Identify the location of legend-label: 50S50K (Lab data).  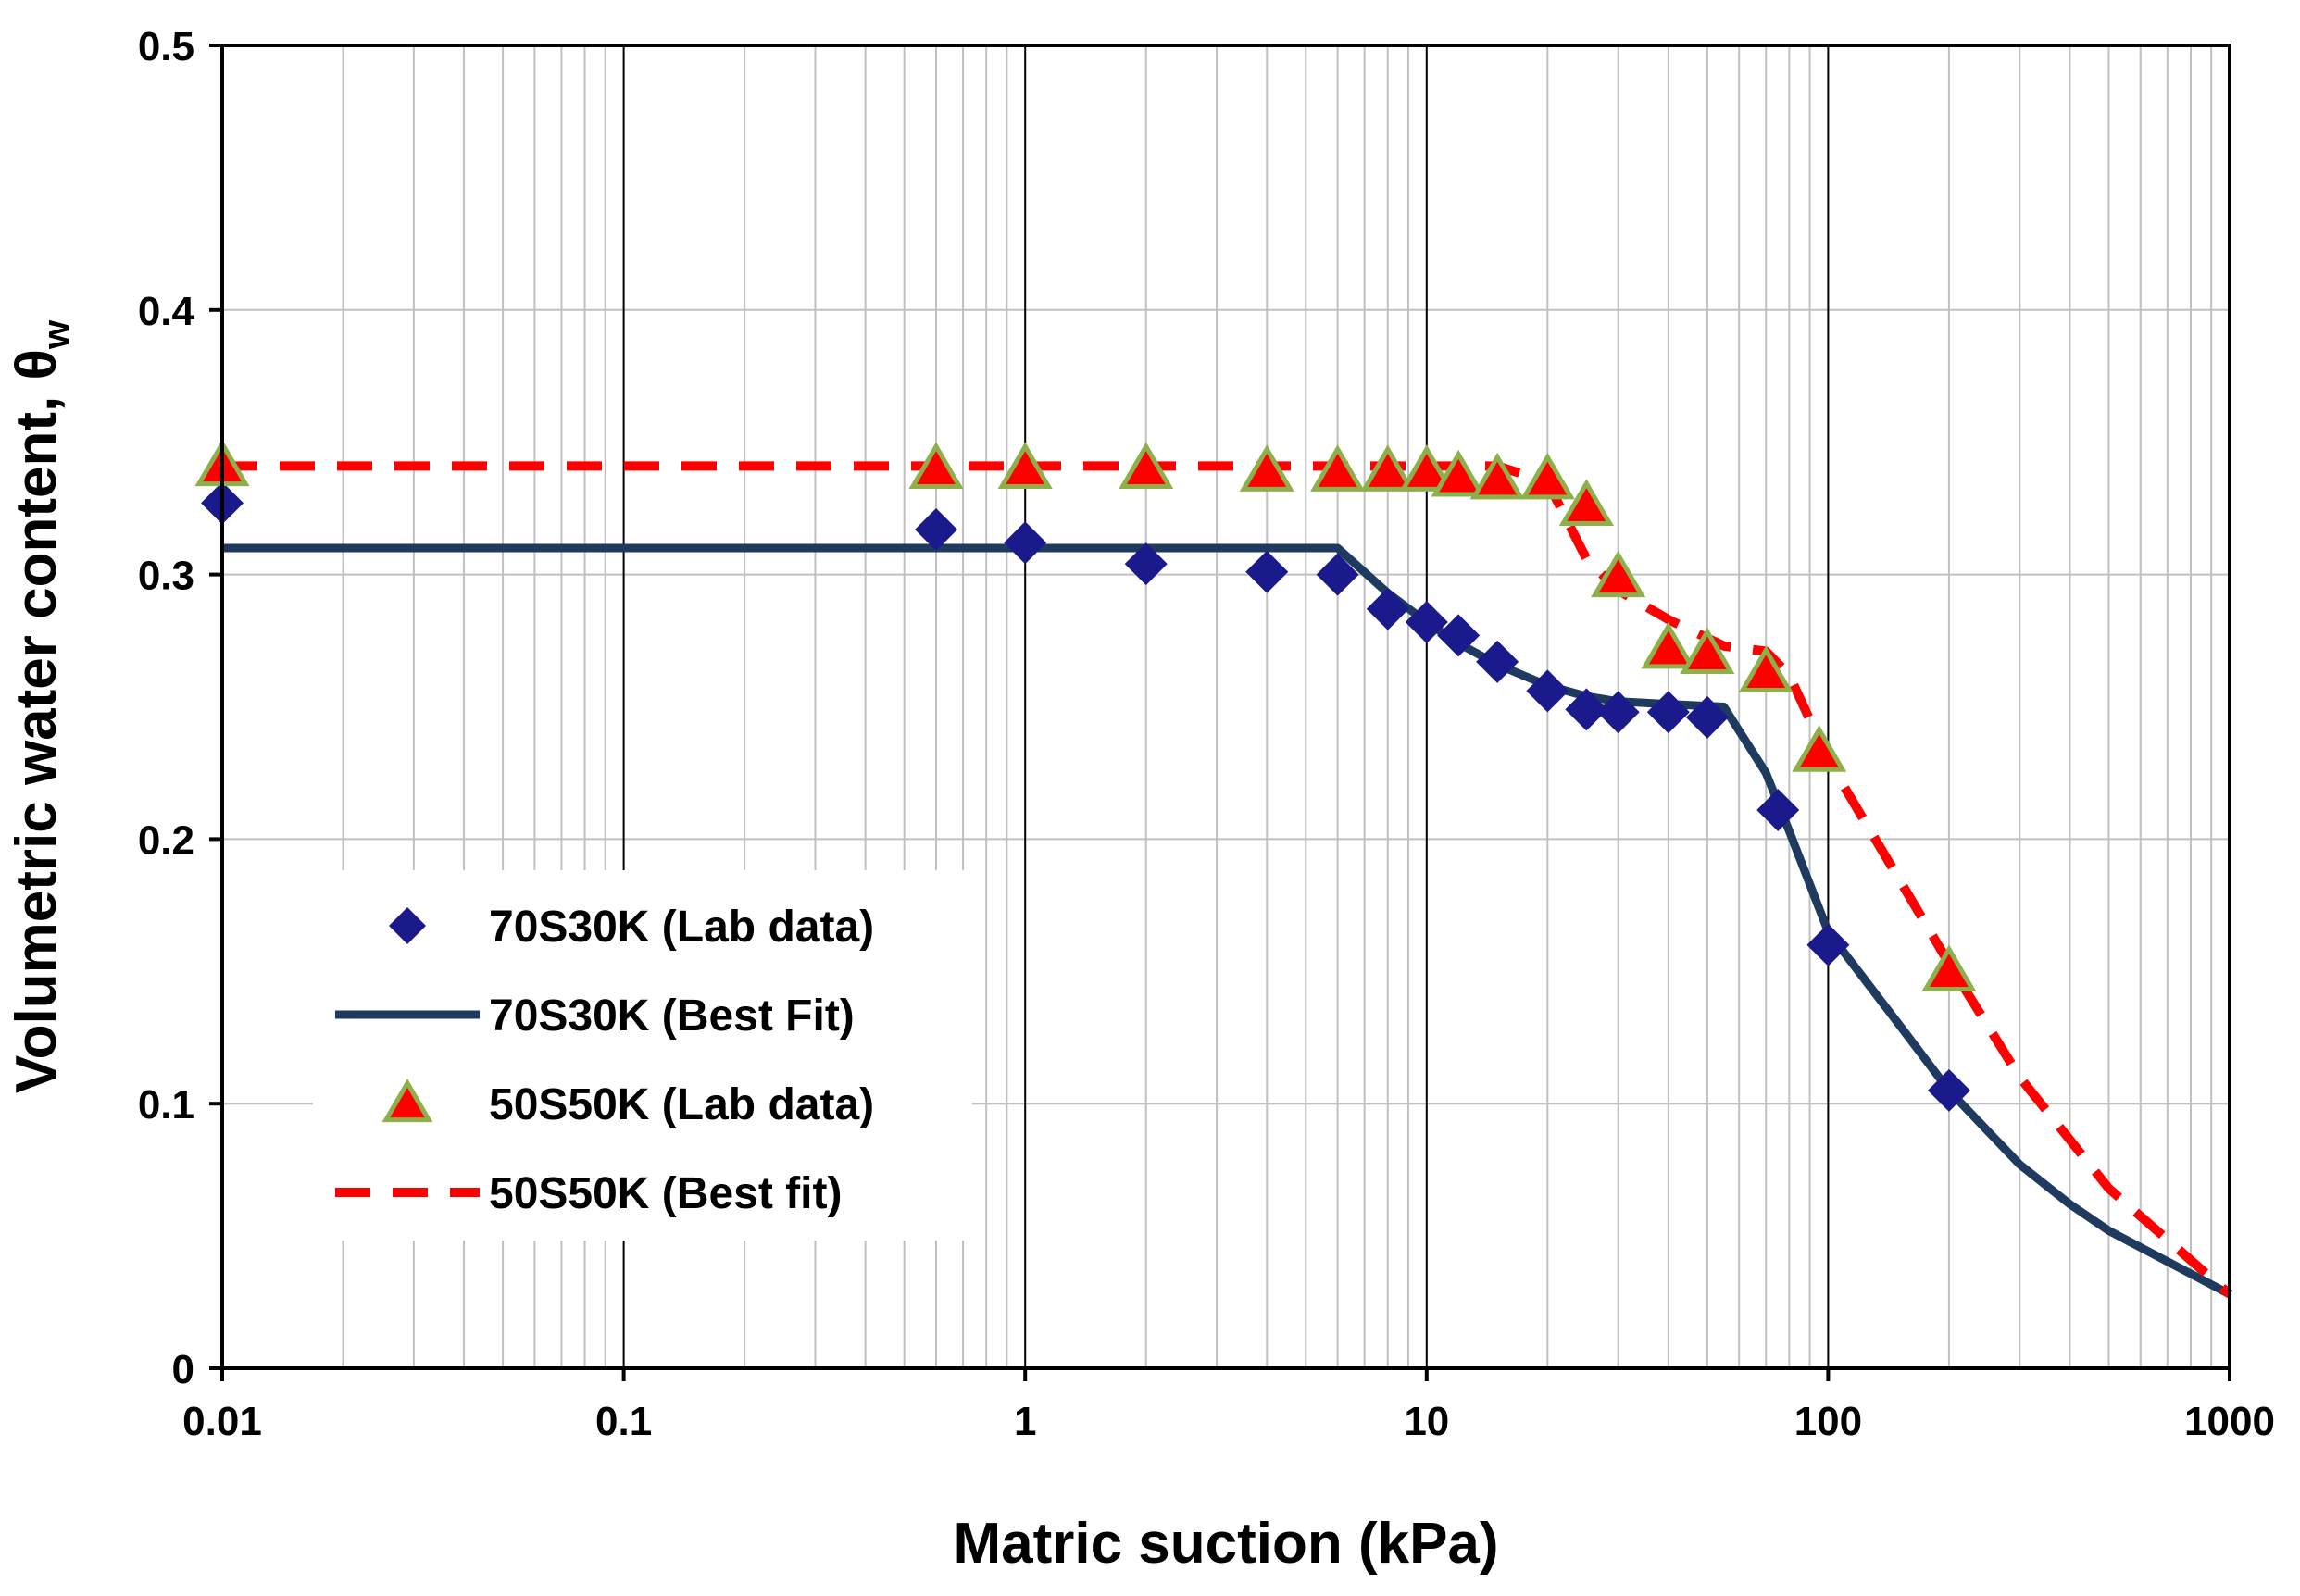
(682, 1104).